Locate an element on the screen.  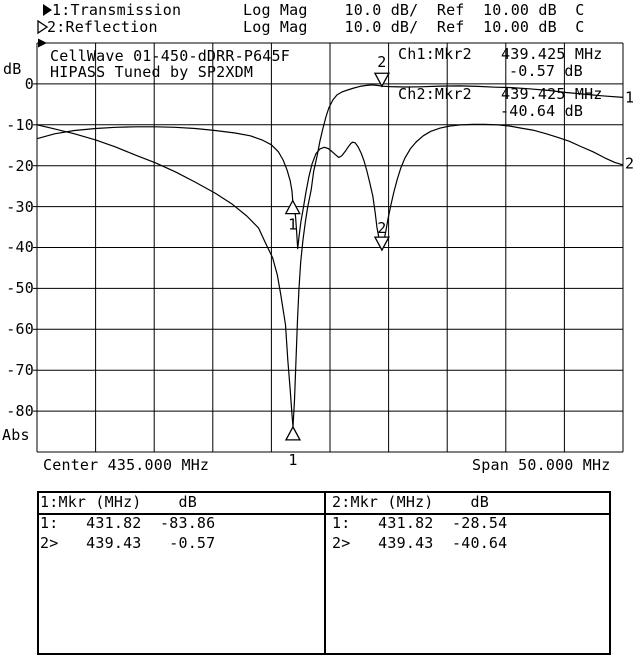
marker-table-divider is located at coordinates (325, 573).